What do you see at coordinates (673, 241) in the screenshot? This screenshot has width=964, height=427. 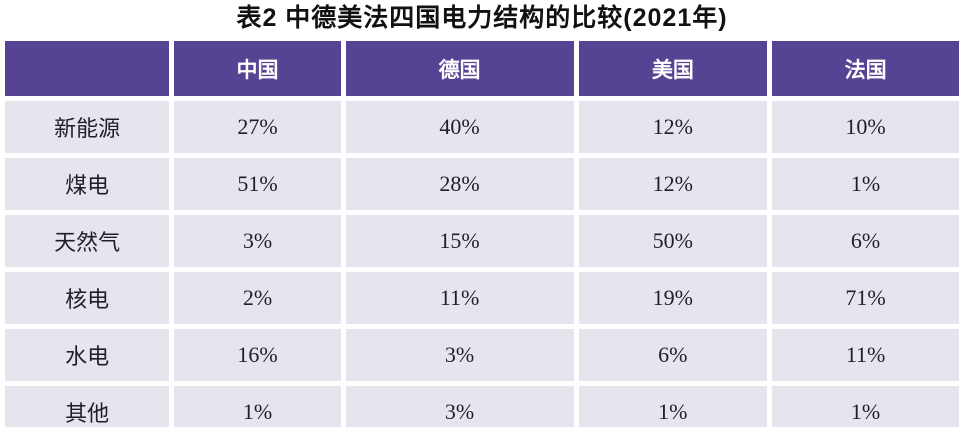 I see `table-cell: 50%` at bounding box center [673, 241].